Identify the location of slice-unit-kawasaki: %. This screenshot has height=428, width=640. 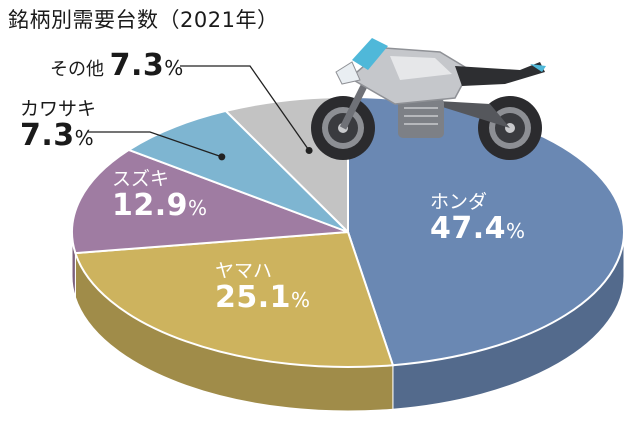
(84, 137).